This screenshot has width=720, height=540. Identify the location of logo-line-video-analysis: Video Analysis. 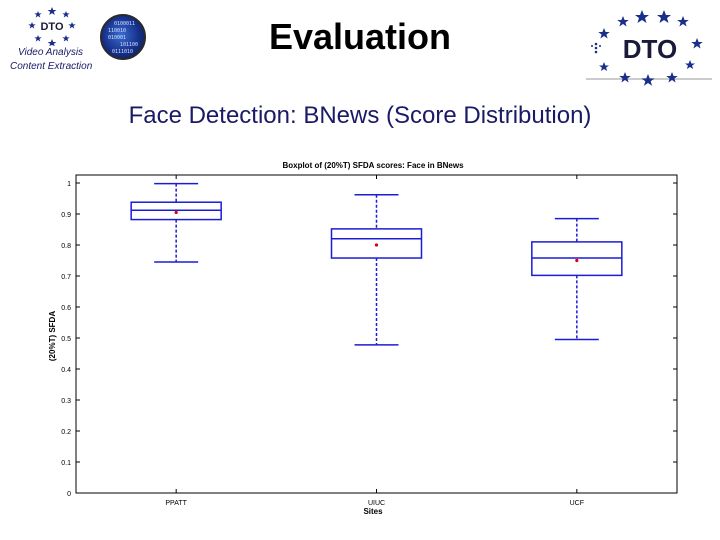
(51, 52).